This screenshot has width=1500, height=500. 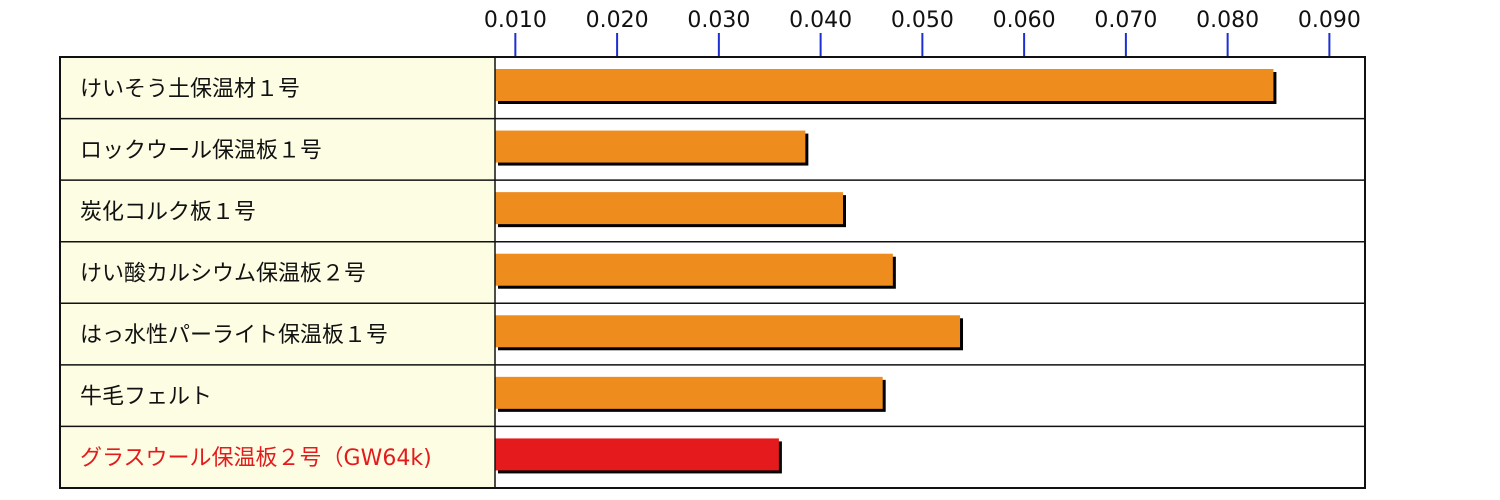 I want to click on category-label: グラスウール保温板２号（GW64k), so click(x=256, y=458).